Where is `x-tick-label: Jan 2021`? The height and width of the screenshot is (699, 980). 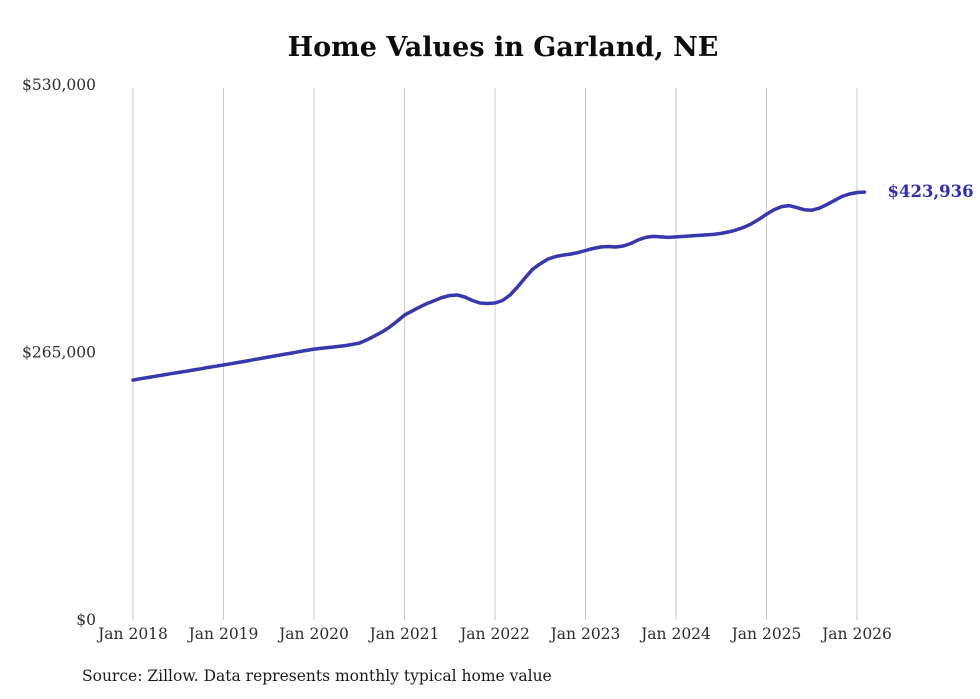
x-tick-label: Jan 2021 is located at coordinates (404, 634).